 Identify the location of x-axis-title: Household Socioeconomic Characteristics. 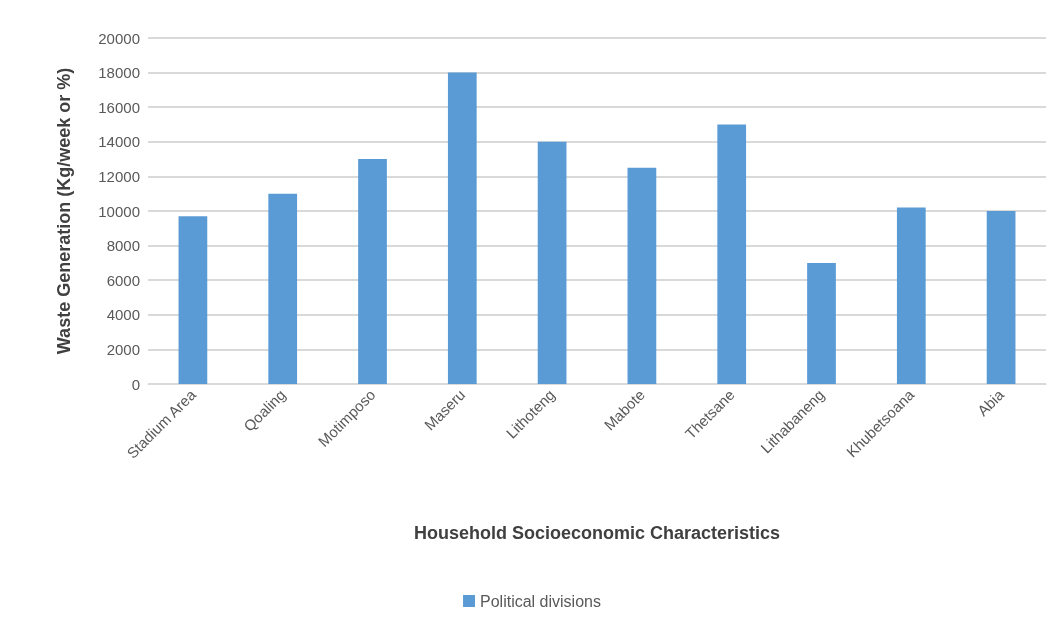
(597, 533).